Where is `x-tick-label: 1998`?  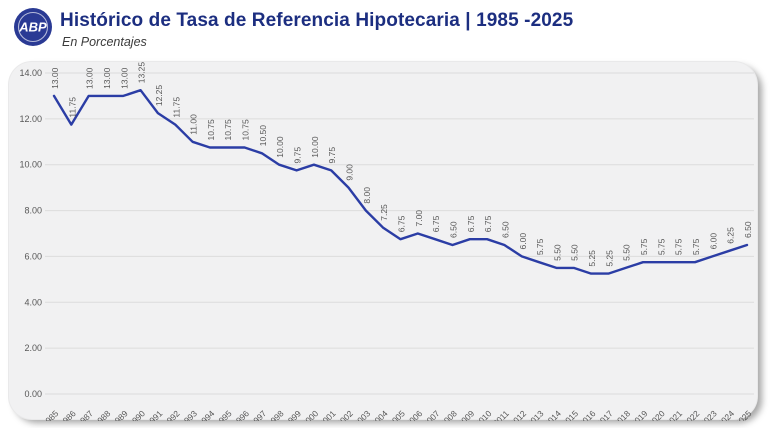
x-tick-label: 1998 is located at coordinates (275, 414).